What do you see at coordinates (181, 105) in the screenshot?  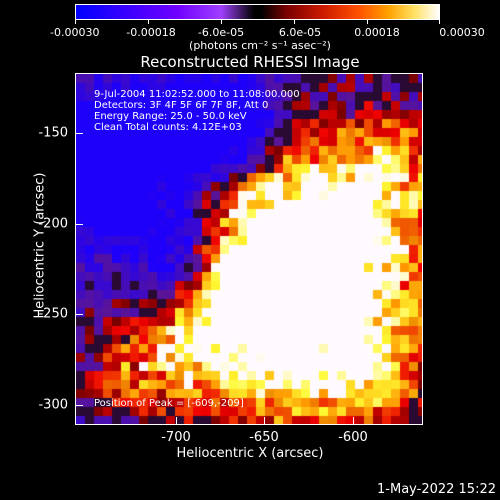 I see `info-detectors: Detectors: 3F 4F 5F 6F 7F 8F, Att 0` at bounding box center [181, 105].